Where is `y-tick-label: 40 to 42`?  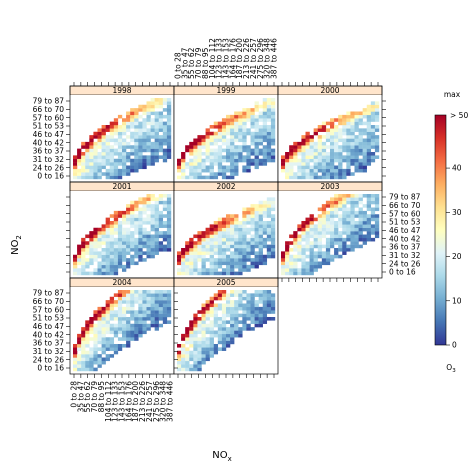
y-tick-label: 40 to 42 is located at coordinates (49, 334).